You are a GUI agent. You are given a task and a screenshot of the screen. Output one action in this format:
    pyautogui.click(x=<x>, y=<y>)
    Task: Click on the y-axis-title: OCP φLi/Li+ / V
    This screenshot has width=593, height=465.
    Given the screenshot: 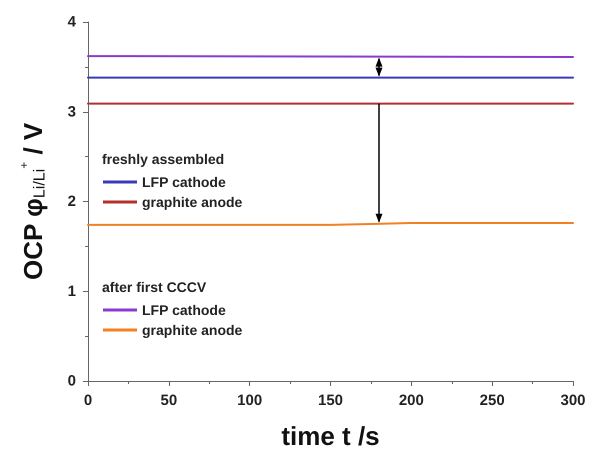 What is the action you would take?
    pyautogui.click(x=32, y=201)
    